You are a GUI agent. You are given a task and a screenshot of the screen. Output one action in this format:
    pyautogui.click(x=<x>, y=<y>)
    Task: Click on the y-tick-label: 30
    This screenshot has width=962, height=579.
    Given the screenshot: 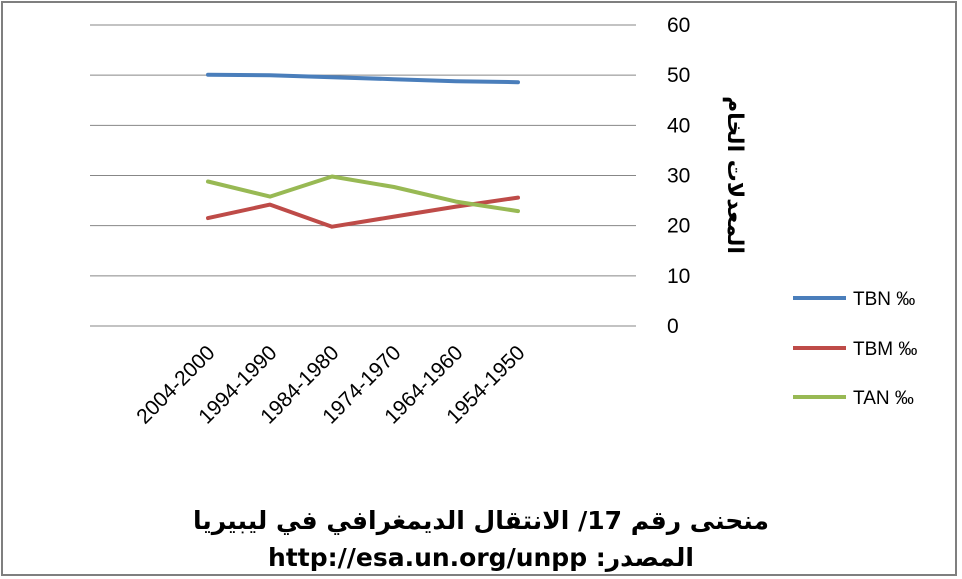 What is the action you would take?
    pyautogui.click(x=678, y=176)
    